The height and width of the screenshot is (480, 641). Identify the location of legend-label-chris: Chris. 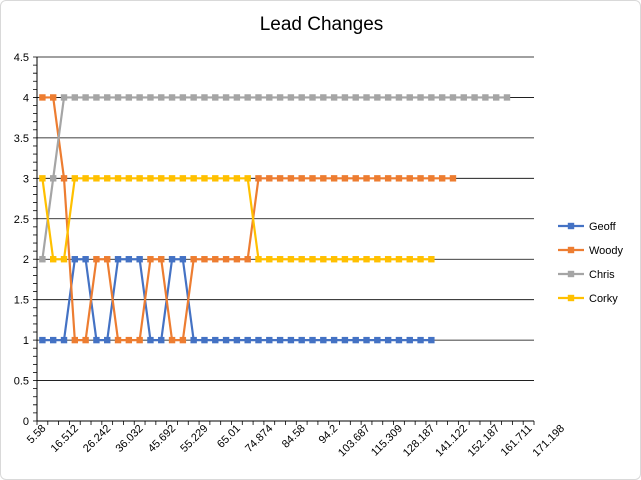
(602, 275).